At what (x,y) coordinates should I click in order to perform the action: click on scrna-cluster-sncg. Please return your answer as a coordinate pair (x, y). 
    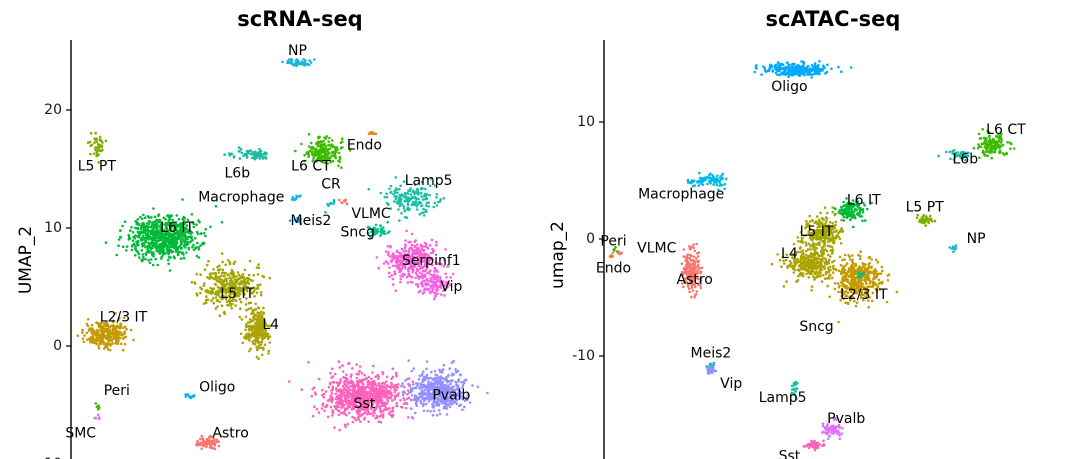
    Looking at the image, I should click on (378, 229).